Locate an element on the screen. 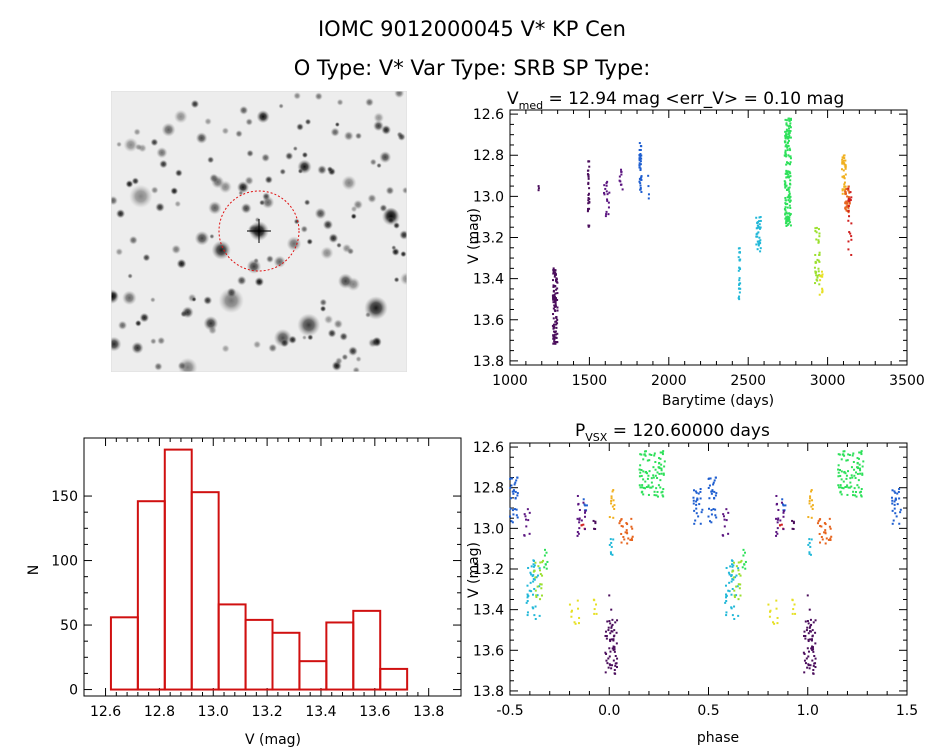 This screenshot has height=747, width=944. lightcurve-xtick-label: 2000 is located at coordinates (669, 381).